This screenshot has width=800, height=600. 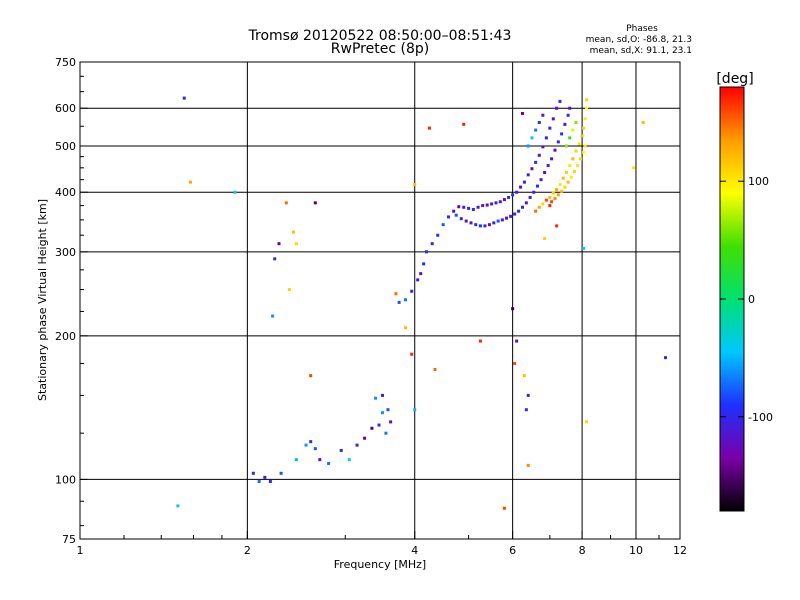 What do you see at coordinates (42, 300) in the screenshot?
I see `y-axis-label: Stationary phase Virtual Height [km]` at bounding box center [42, 300].